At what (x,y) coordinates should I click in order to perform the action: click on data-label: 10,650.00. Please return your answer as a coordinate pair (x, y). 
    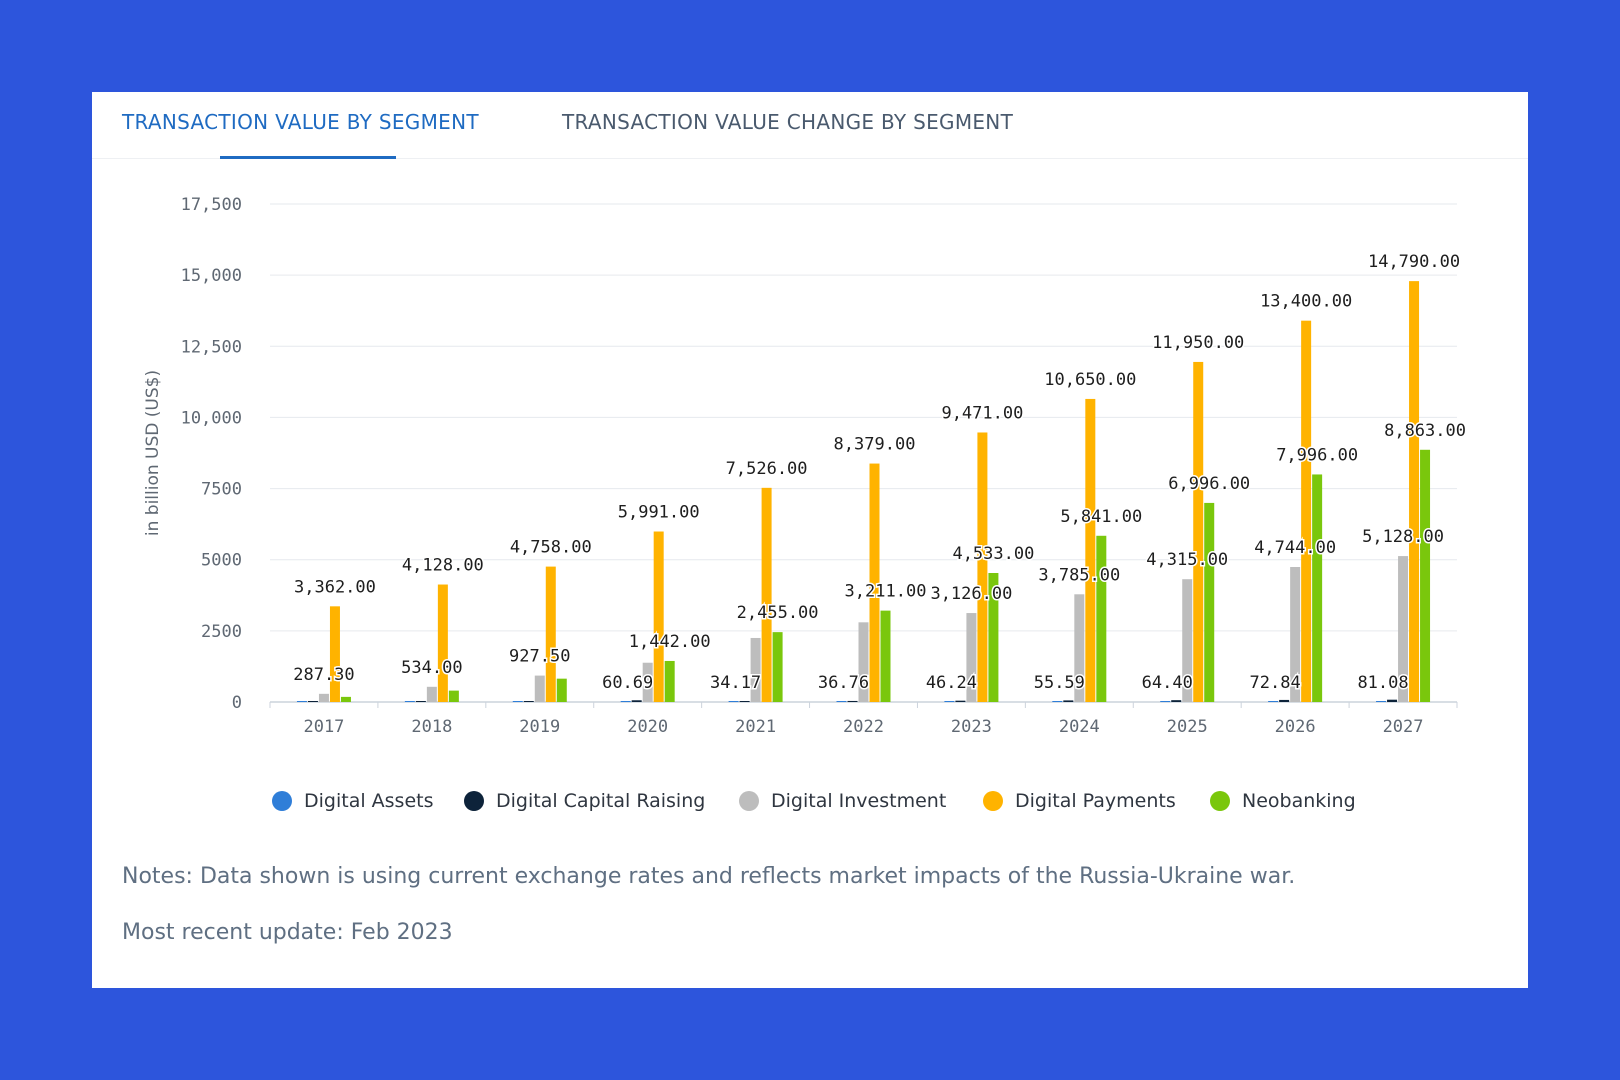
    Looking at the image, I should click on (1090, 380).